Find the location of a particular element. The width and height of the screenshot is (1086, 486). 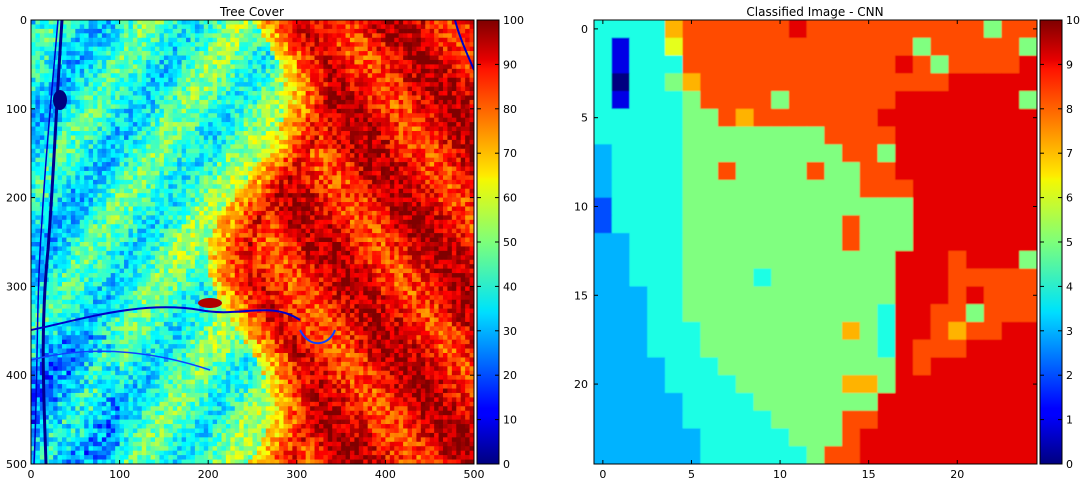

cnn-xtick-label: 5 is located at coordinates (691, 474).